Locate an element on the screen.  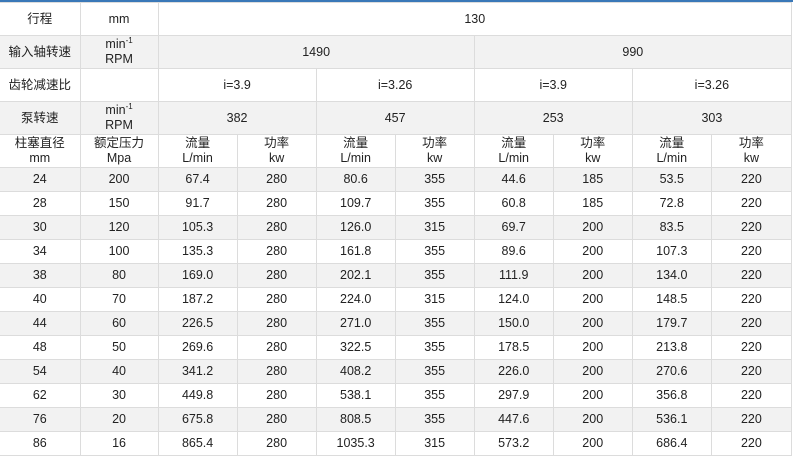
gear-ratio-value: i=3.9 is located at coordinates (553, 85).